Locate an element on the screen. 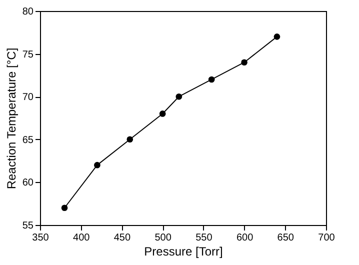 Image resolution: width=359 pixels, height=265 pixels. x-tick-label: 500 is located at coordinates (163, 238).